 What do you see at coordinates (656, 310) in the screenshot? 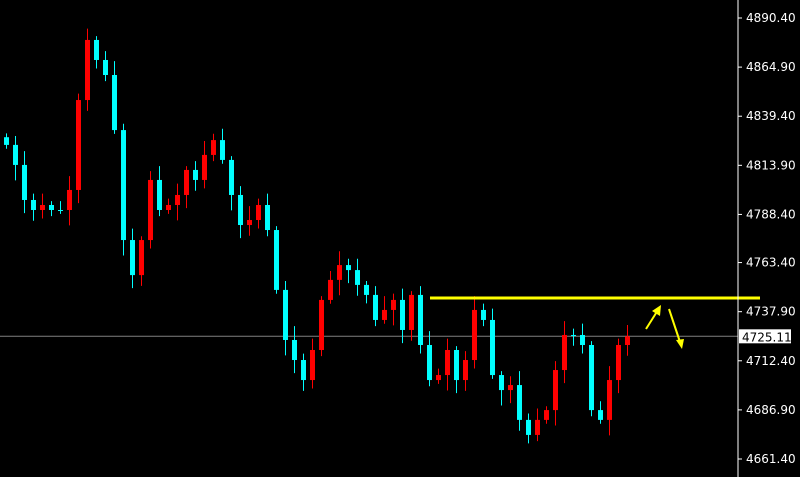
I see `arrow-up-head-icon` at bounding box center [656, 310].